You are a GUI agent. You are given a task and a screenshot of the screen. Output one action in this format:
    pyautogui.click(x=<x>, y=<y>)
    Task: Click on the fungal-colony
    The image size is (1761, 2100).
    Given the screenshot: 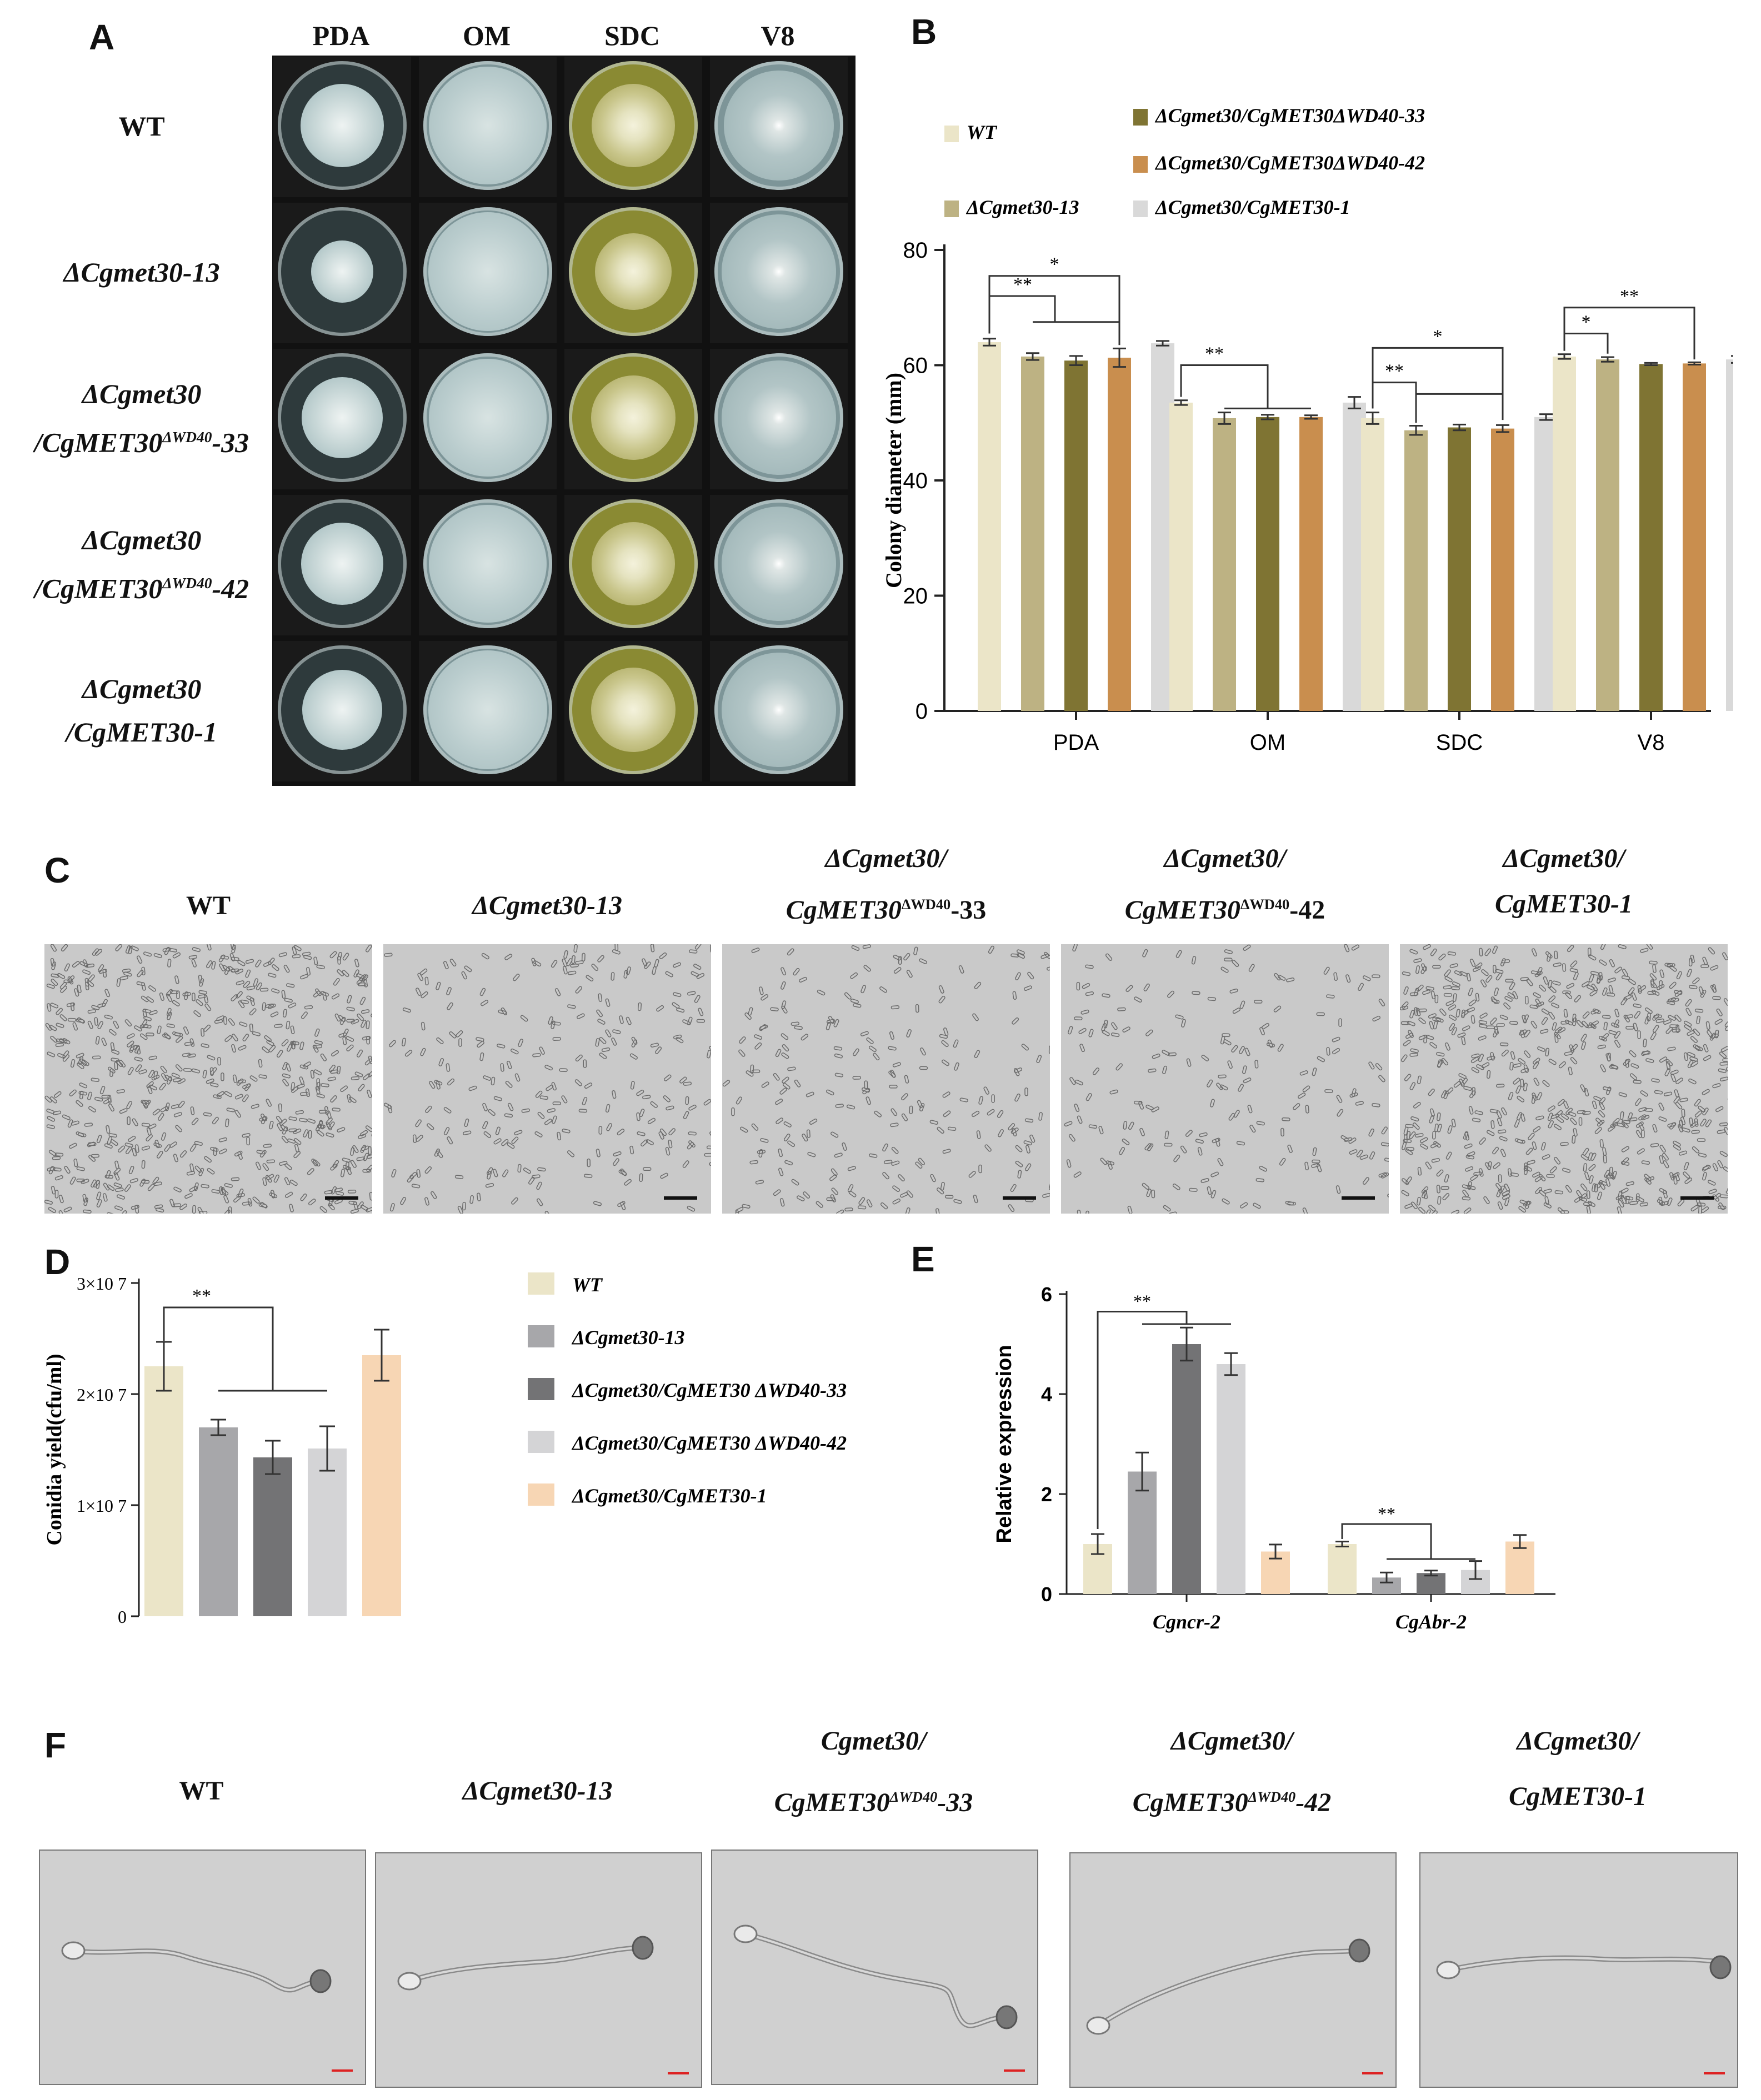 What is the action you would take?
    pyautogui.click(x=779, y=418)
    